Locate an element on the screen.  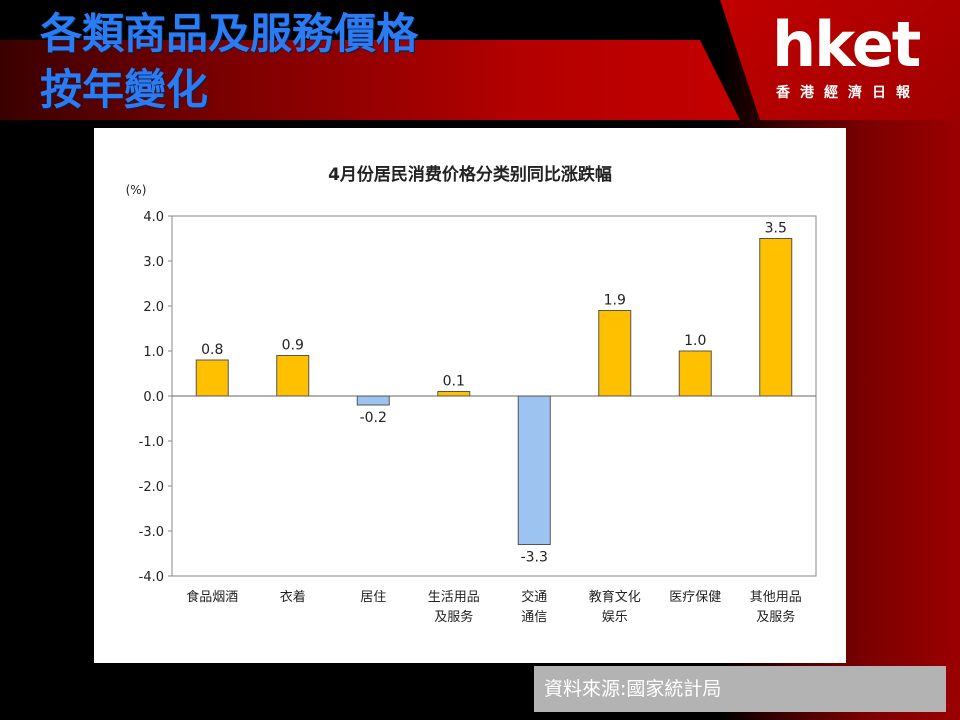
data-label: -0.2 is located at coordinates (373, 418).